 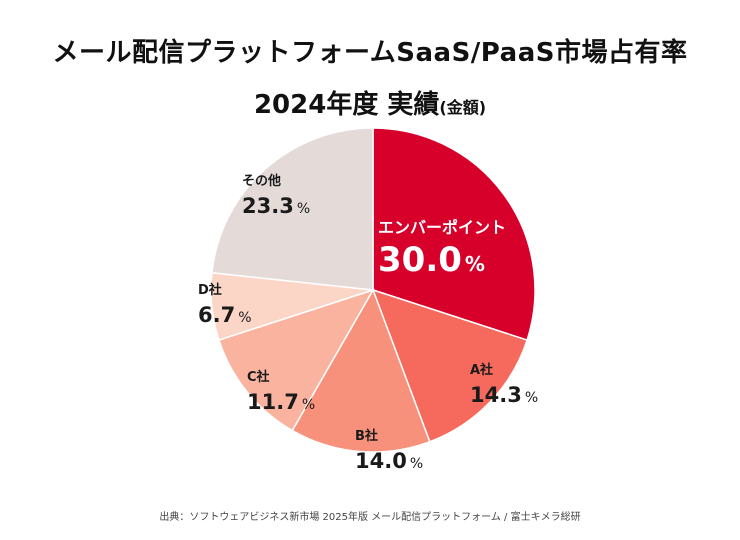 What do you see at coordinates (261, 181) in the screenshot?
I see `slice-label-6: その他` at bounding box center [261, 181].